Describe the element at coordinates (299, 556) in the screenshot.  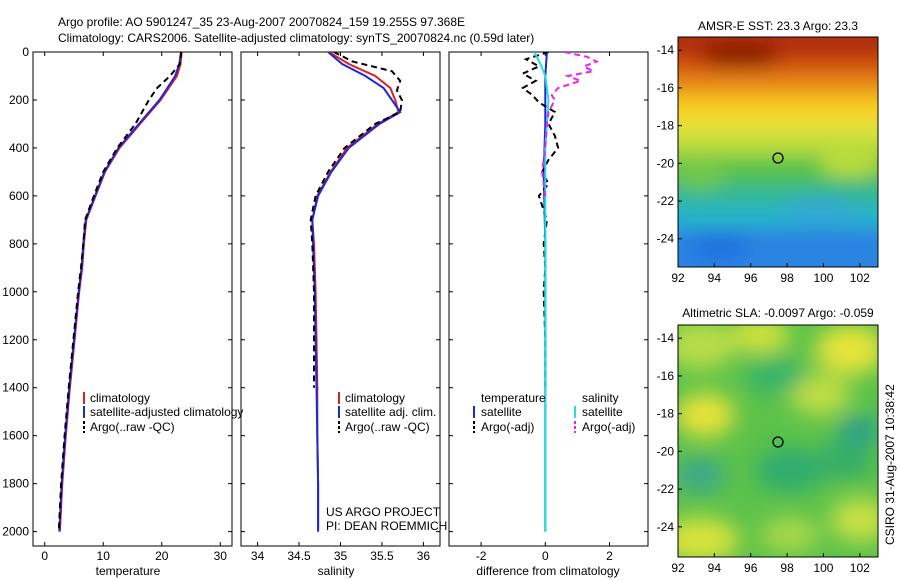
I see `salinity-xtick-label: 34.5` at that location.